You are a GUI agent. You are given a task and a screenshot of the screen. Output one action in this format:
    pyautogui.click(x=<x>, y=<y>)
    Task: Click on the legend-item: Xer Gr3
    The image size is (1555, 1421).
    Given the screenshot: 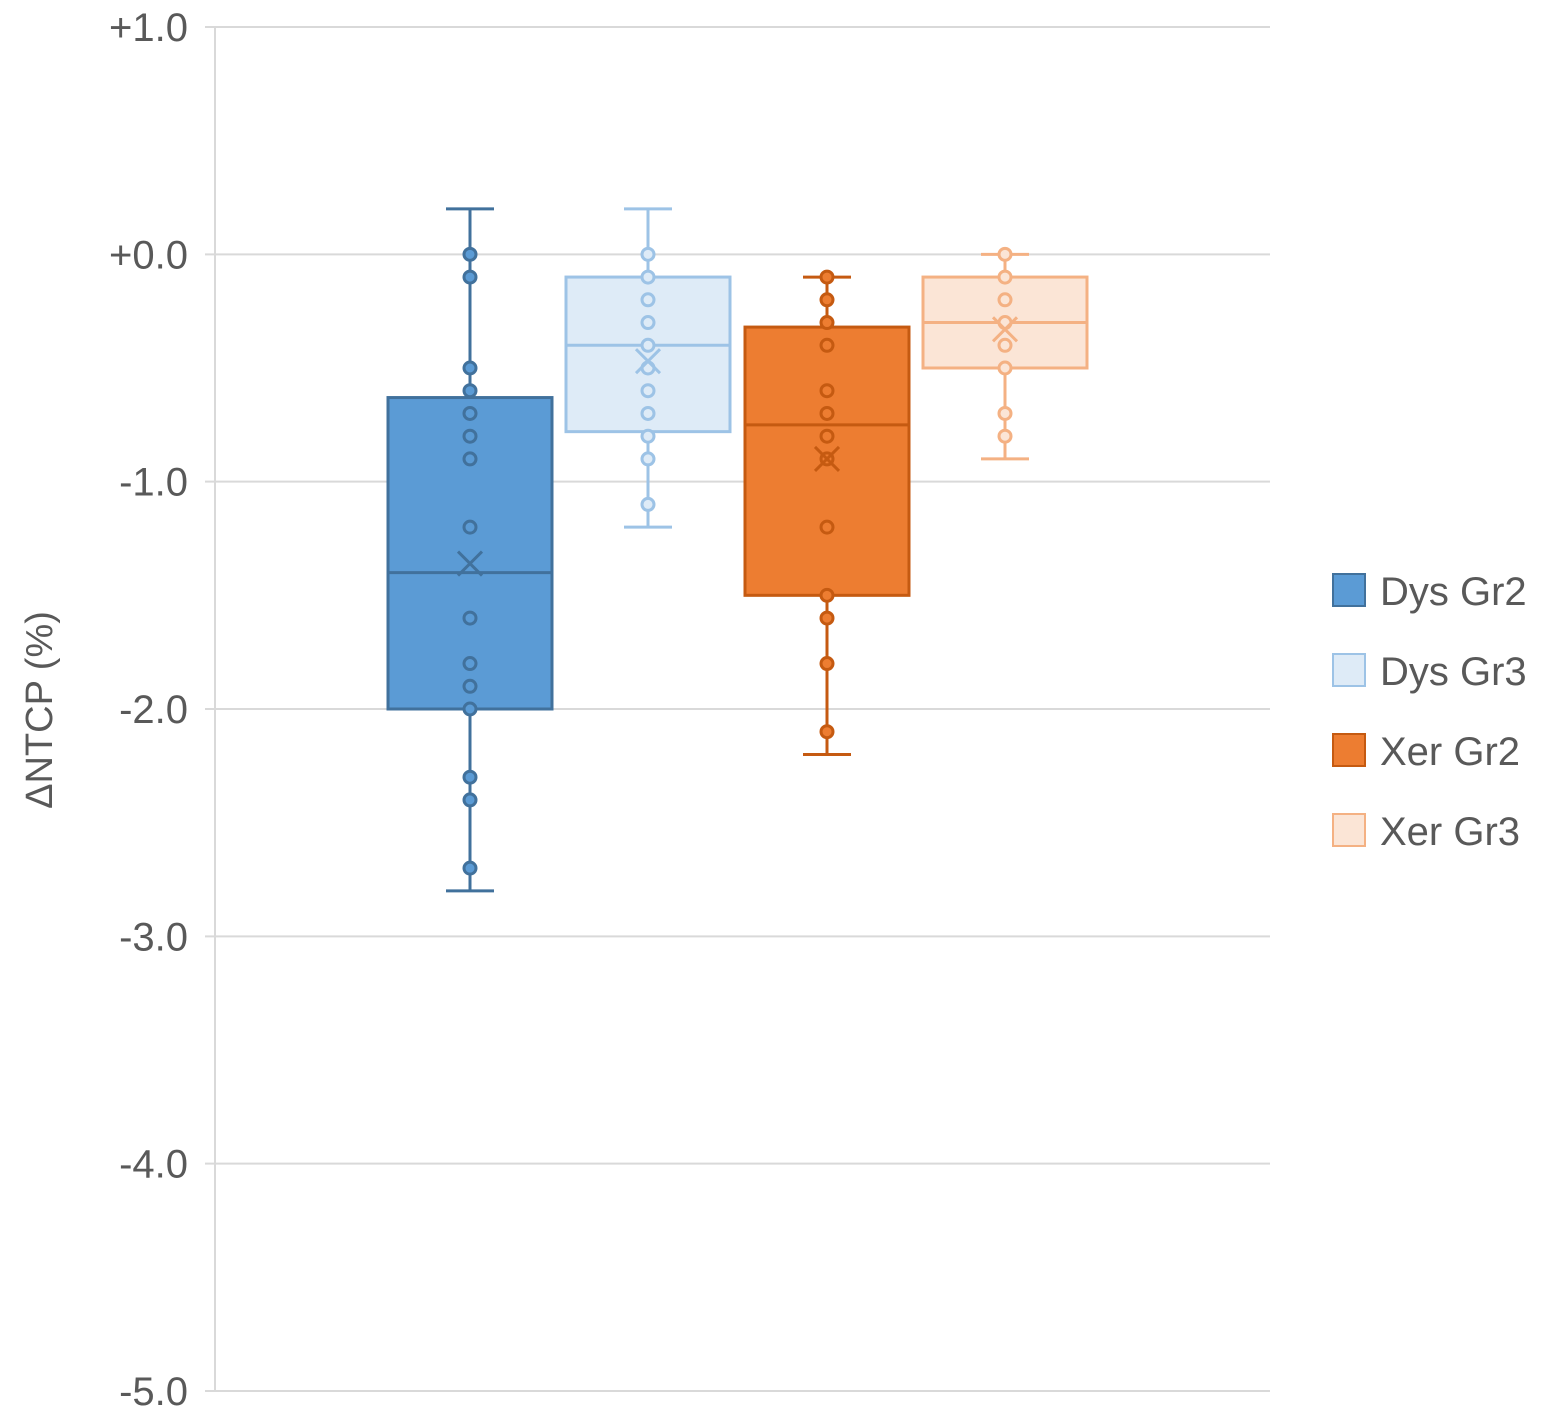 What is the action you would take?
    pyautogui.click(x=1426, y=832)
    